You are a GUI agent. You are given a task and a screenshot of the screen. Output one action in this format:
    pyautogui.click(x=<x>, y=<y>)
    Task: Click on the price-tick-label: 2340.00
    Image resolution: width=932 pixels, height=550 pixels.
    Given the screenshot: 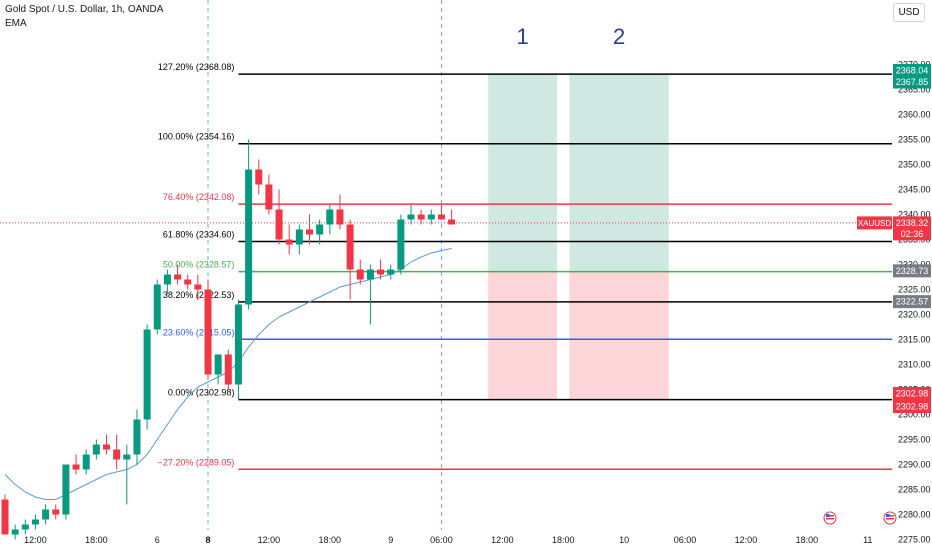 What is the action you would take?
    pyautogui.click(x=914, y=215)
    